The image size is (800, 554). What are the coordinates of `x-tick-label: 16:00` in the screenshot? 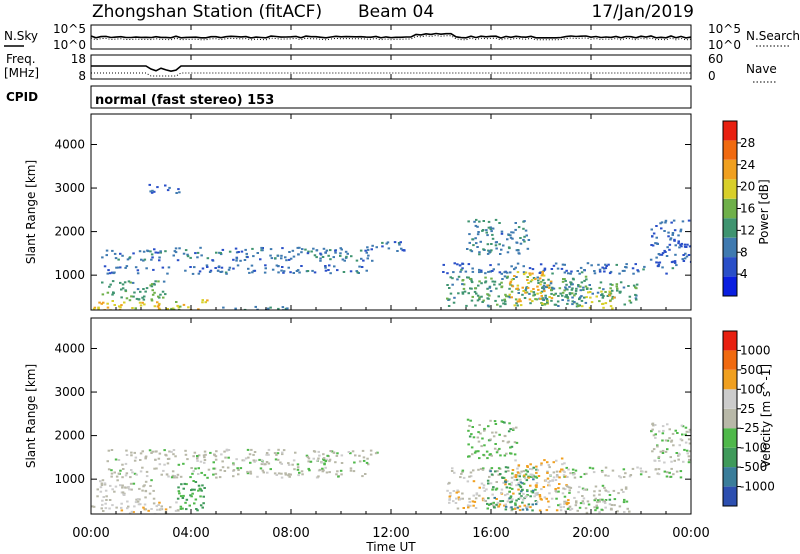 It's located at (490, 533).